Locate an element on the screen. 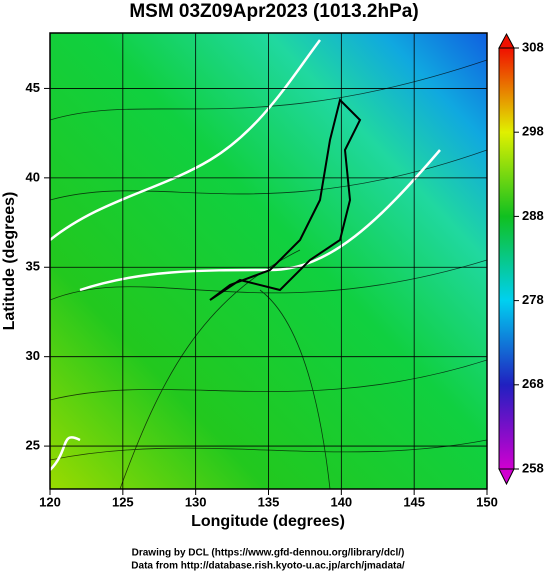 The image size is (548, 578). colorbar-tick-label: 288 is located at coordinates (533, 215).